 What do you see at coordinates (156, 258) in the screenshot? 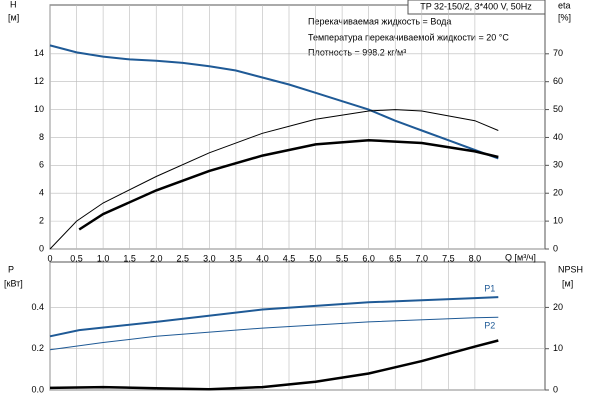
I see `x-tick-label: 2,0` at bounding box center [156, 258].